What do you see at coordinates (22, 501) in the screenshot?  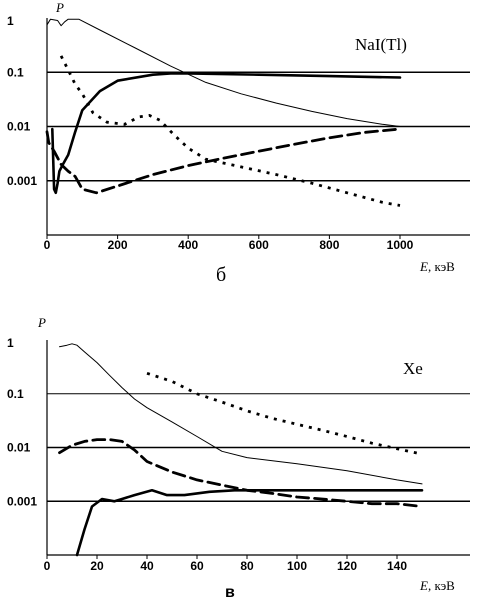 I see `chart-v-ytick-label: 0.001` at bounding box center [22, 501].